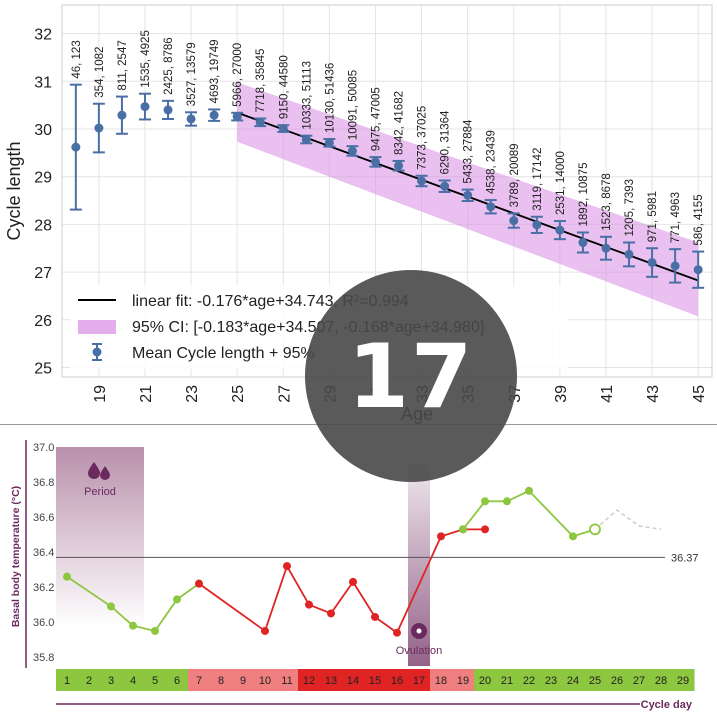 The height and width of the screenshot is (718, 717). What do you see at coordinates (97, 352) in the screenshot?
I see `legend-point-swatch` at bounding box center [97, 352].